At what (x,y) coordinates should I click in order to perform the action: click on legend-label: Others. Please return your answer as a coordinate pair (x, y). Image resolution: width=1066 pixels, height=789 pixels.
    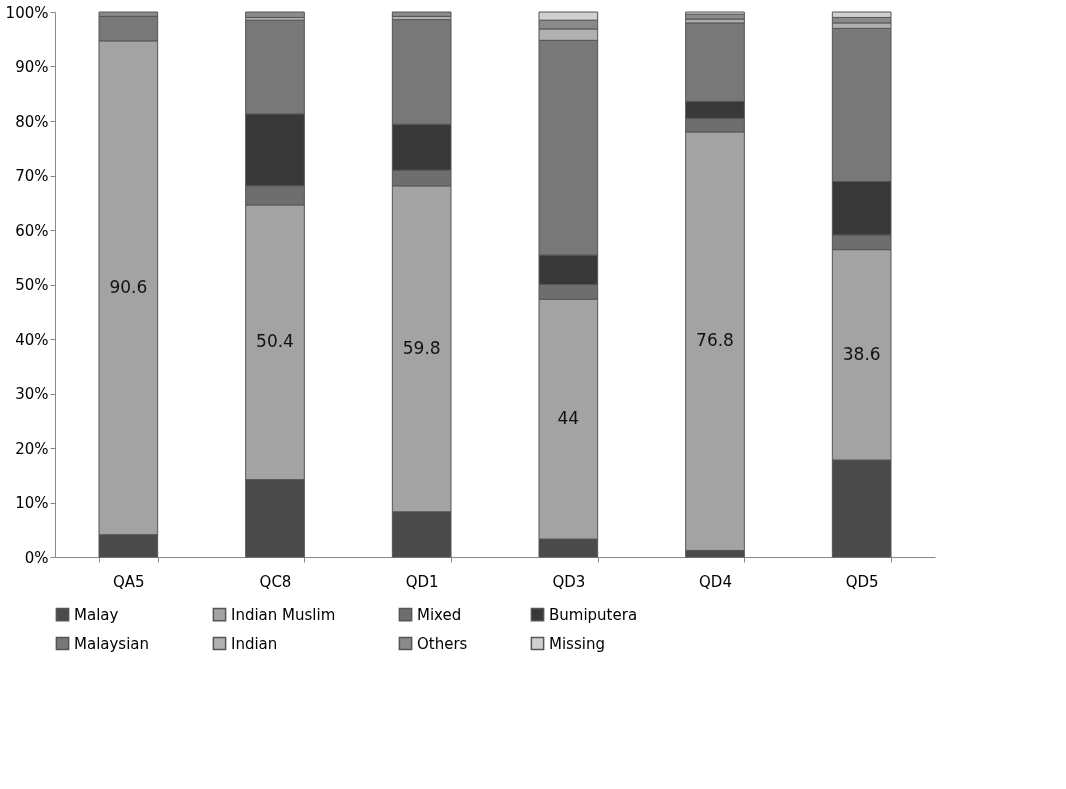
    Looking at the image, I should click on (442, 643).